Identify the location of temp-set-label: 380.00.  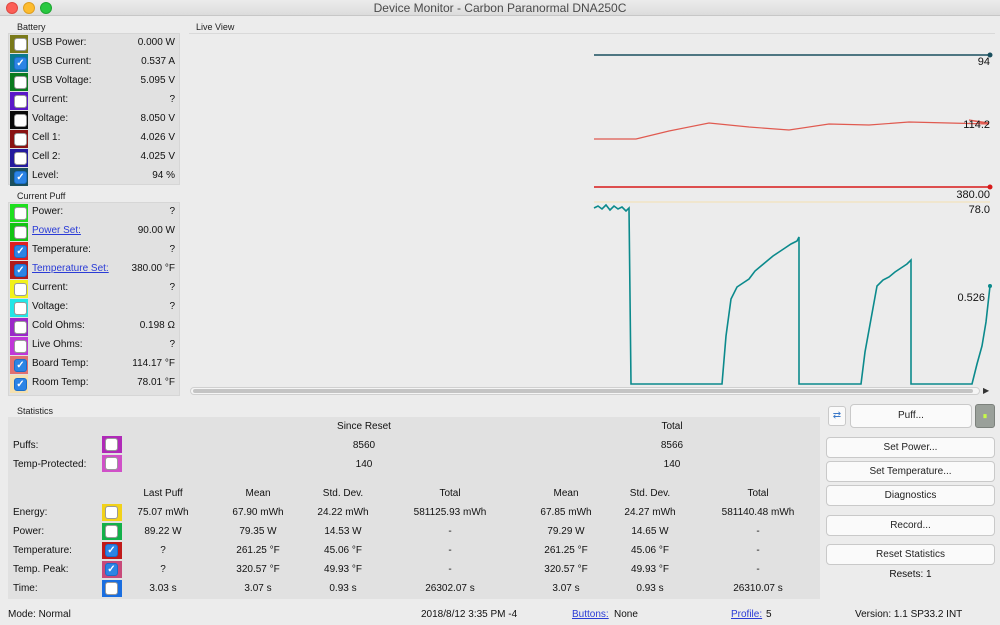
(973, 195).